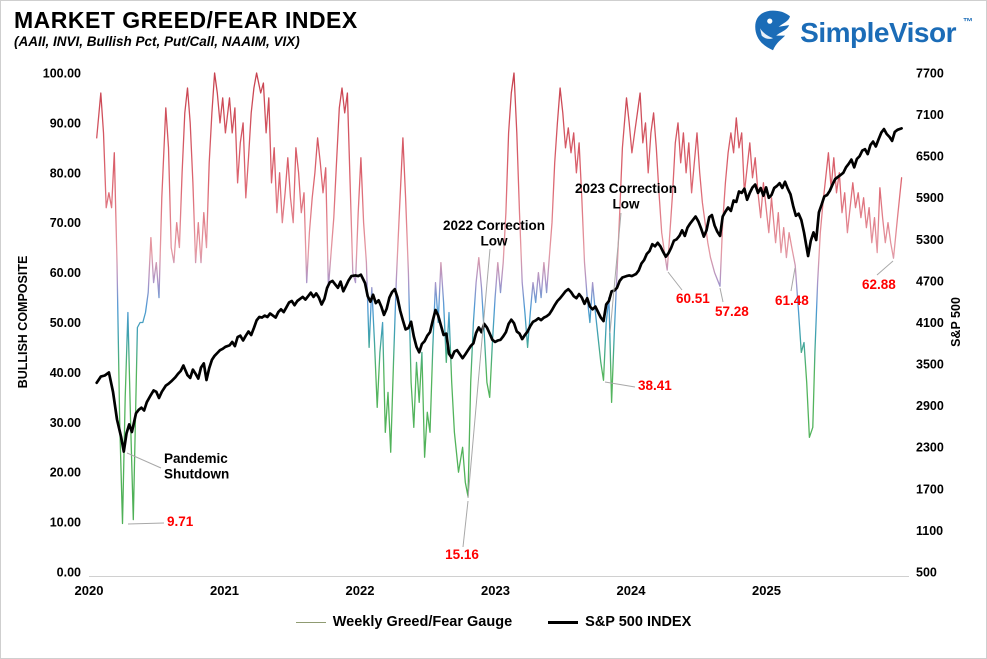 The image size is (987, 659). Describe the element at coordinates (773, 32) in the screenshot. I see `falcon-icon` at that location.